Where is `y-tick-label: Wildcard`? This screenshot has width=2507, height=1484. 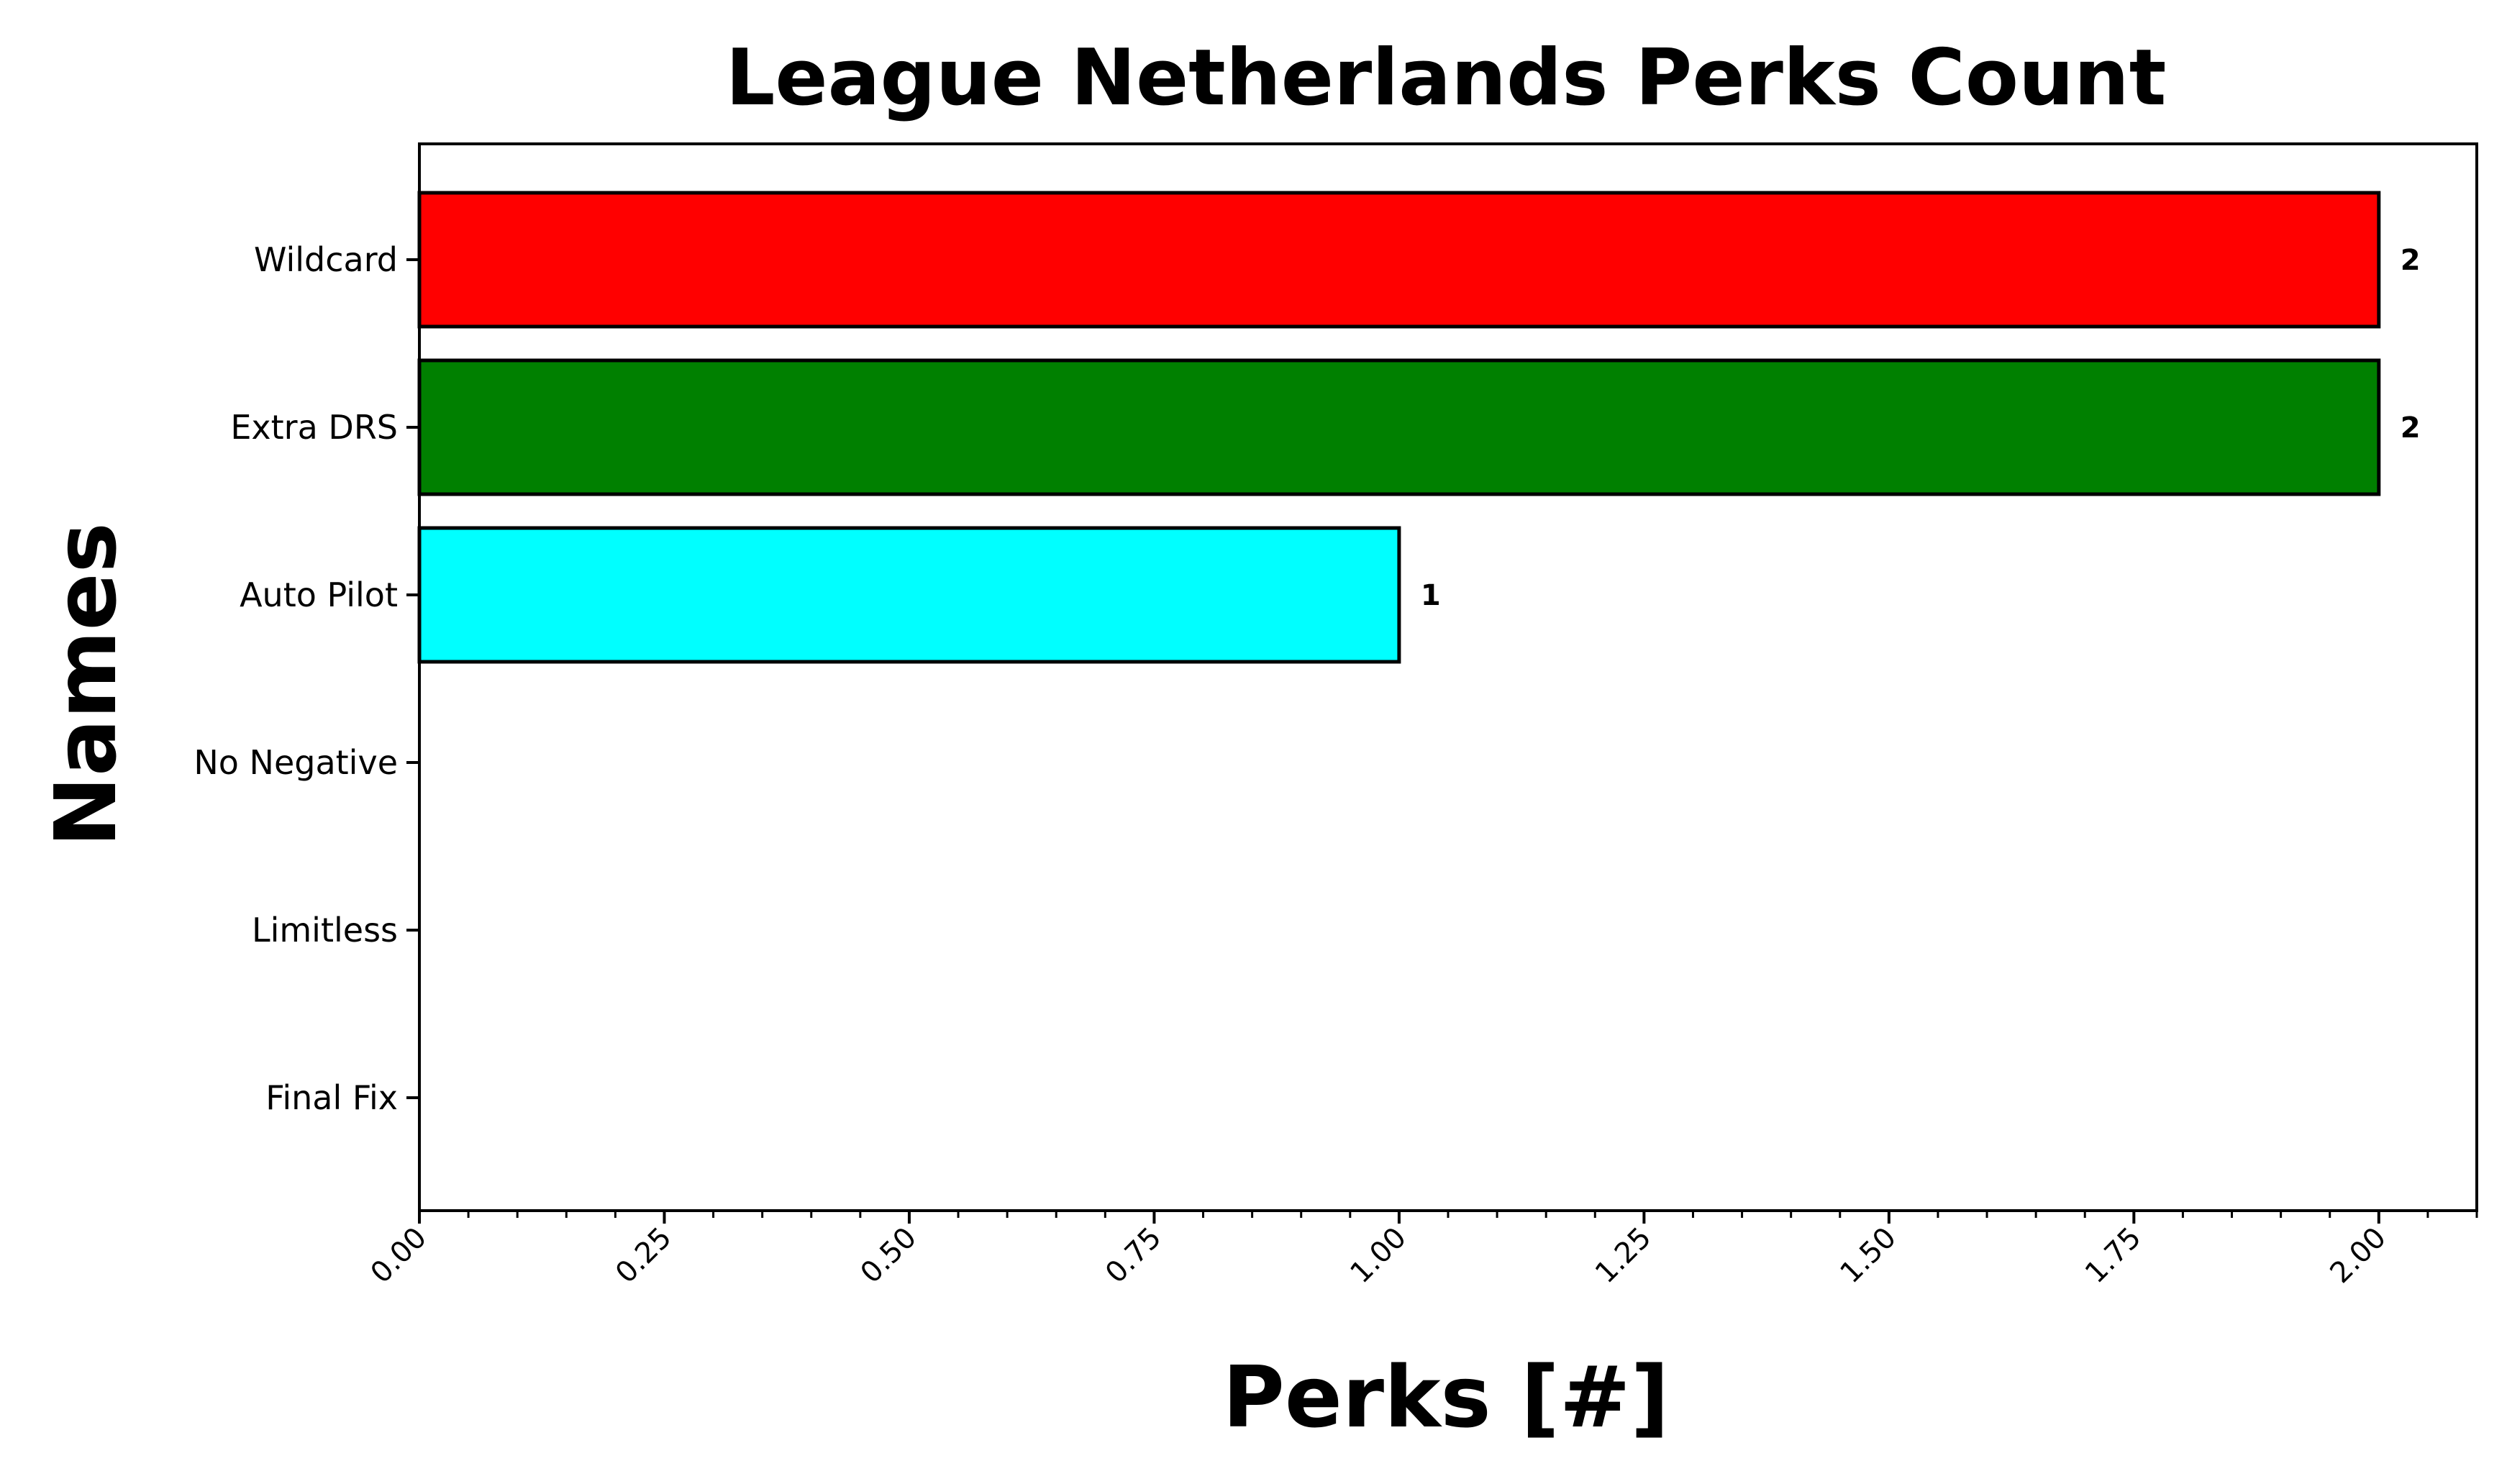 y-tick-label: Wildcard is located at coordinates (326, 259).